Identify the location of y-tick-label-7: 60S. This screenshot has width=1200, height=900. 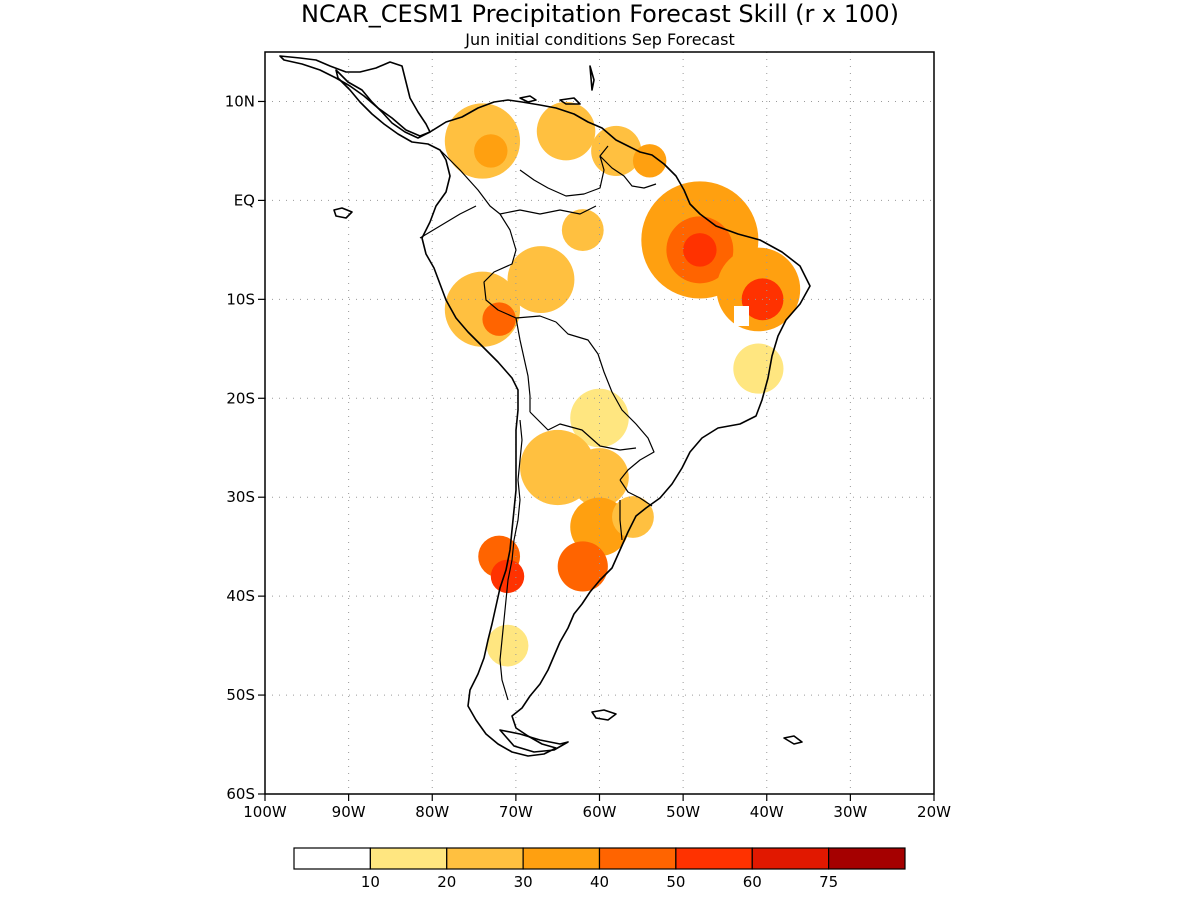
(240, 794).